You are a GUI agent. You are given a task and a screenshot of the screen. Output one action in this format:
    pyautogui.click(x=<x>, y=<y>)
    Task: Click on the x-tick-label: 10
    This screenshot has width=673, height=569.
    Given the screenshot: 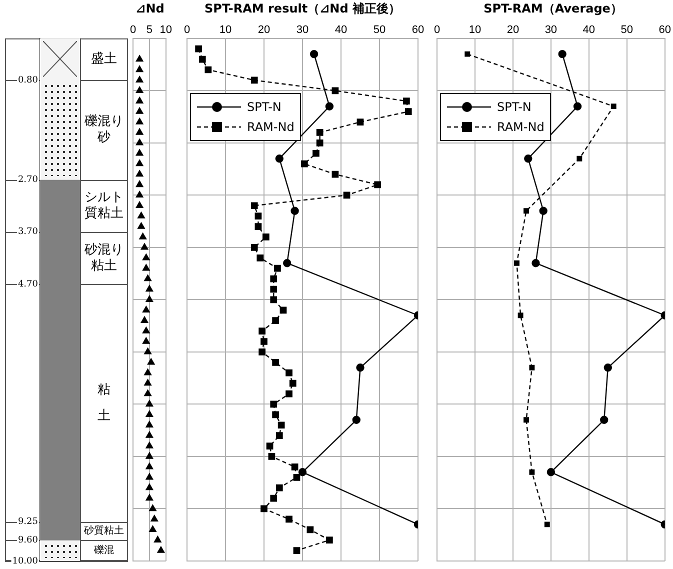 What is the action you would take?
    pyautogui.click(x=166, y=30)
    